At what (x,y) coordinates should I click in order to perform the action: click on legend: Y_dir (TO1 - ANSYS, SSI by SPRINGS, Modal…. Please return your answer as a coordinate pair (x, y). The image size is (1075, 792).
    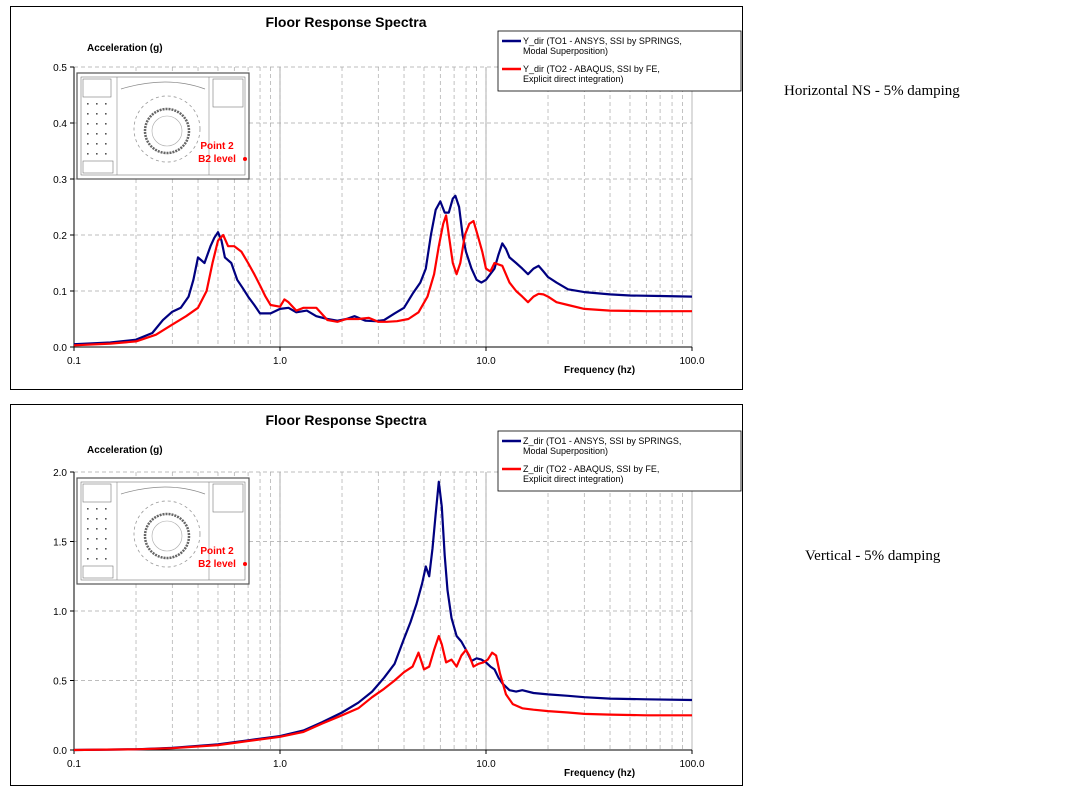
    Looking at the image, I should click on (619, 61).